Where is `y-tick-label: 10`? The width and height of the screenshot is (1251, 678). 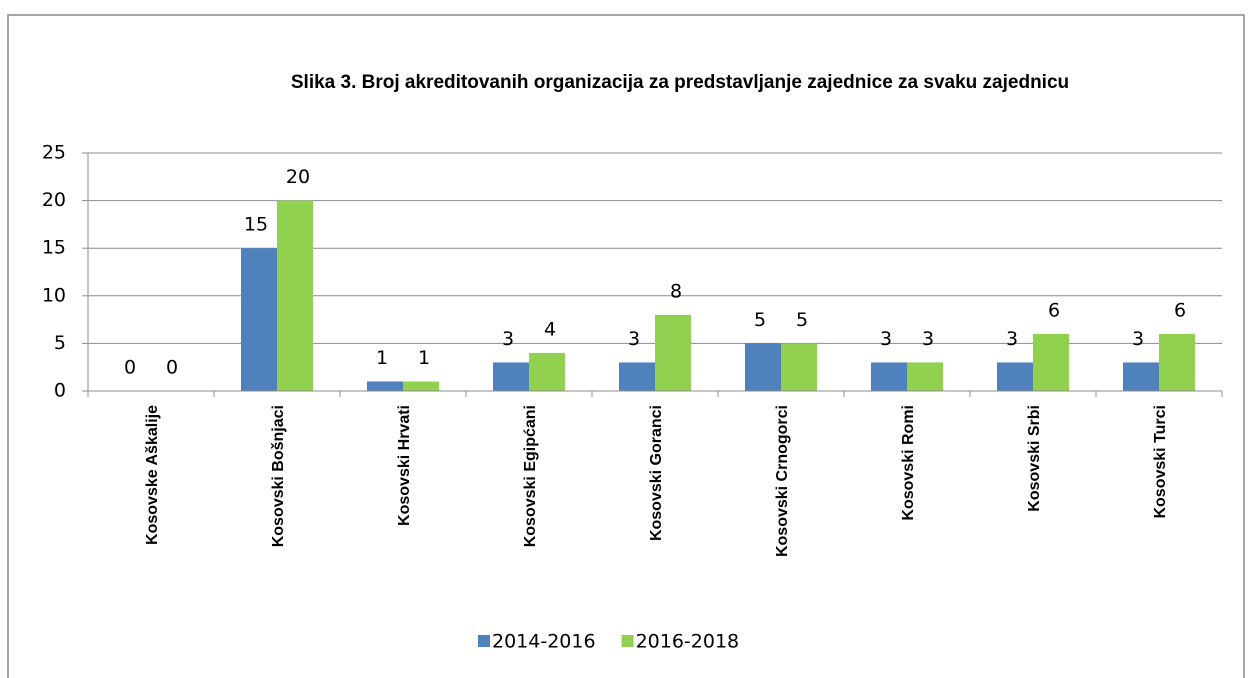
y-tick-label: 10 is located at coordinates (54, 295).